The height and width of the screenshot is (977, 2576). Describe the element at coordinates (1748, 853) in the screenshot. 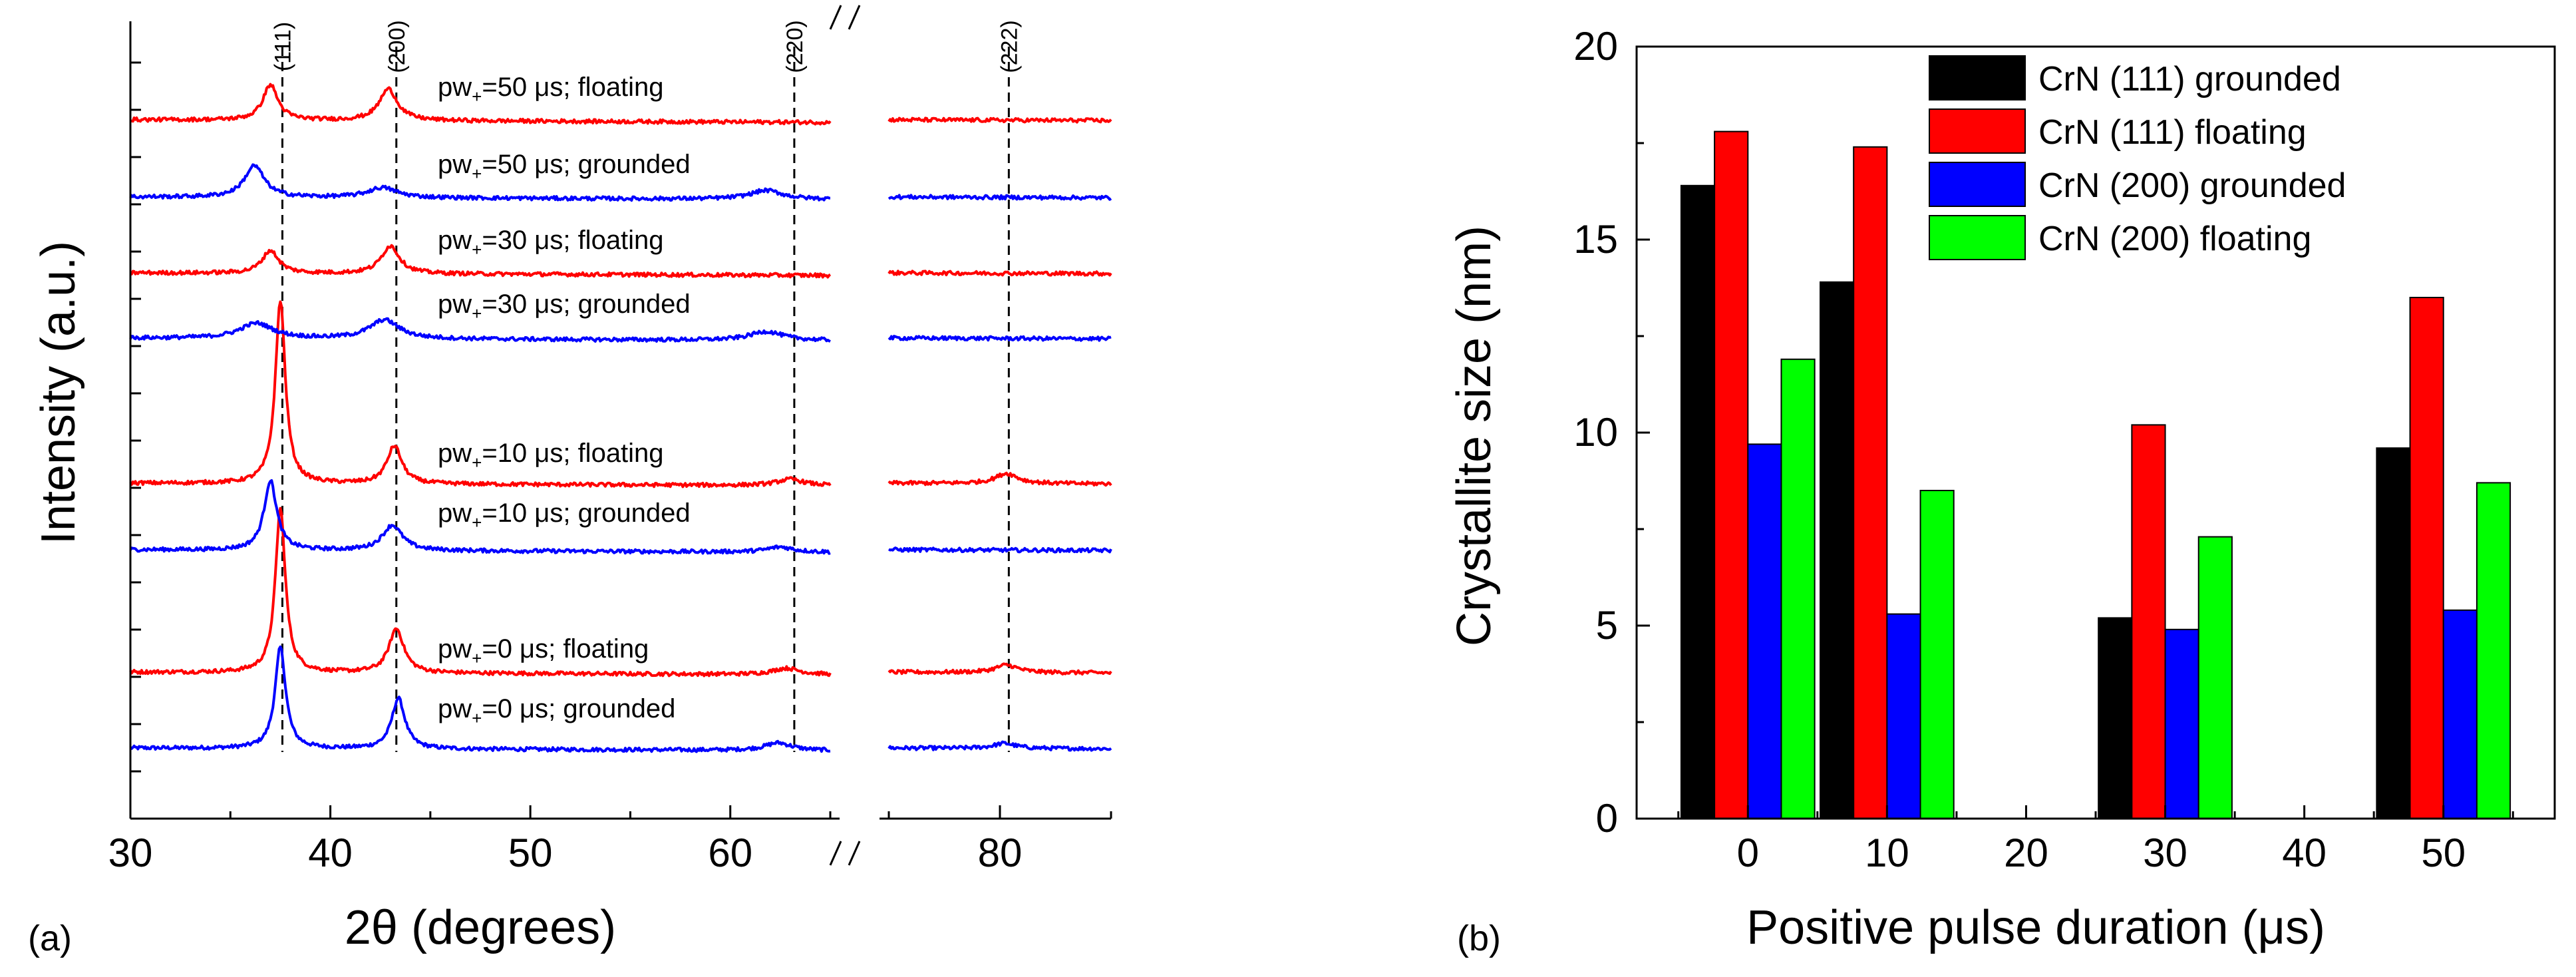

I see `x-tick-label: 0` at that location.